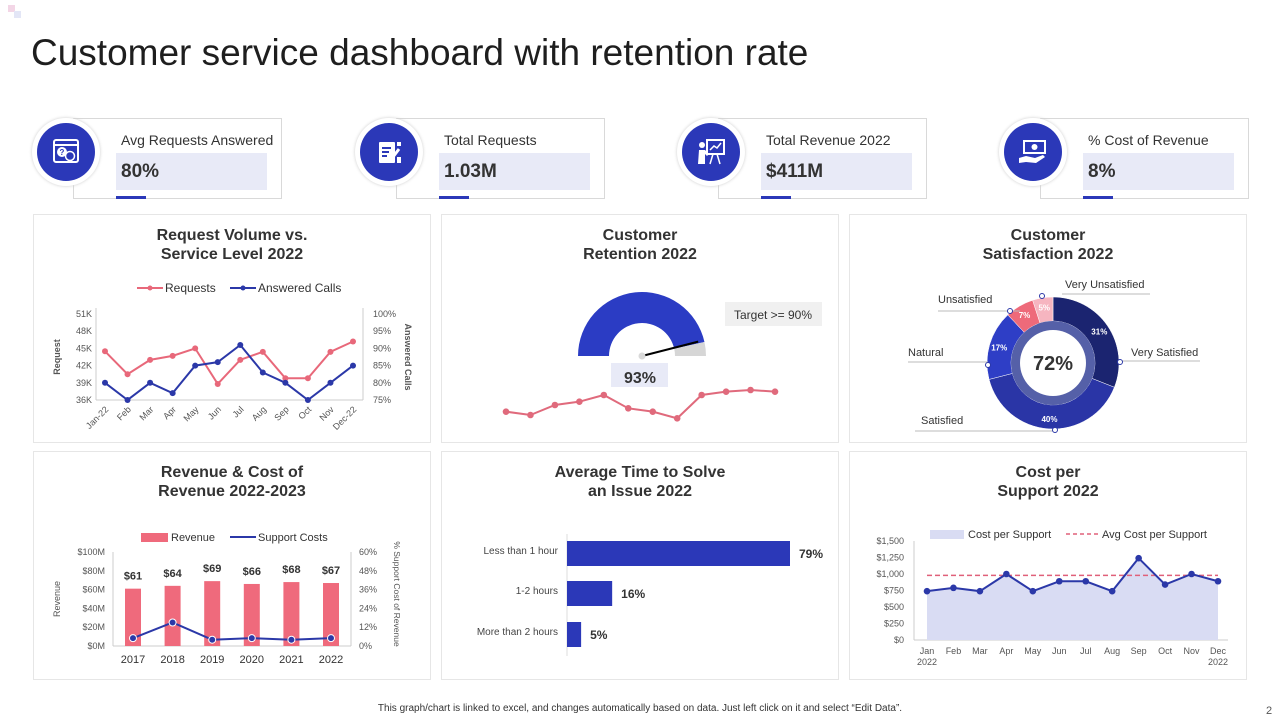 The image size is (1280, 720). I want to click on category-label: More than 2 hours, so click(517, 632).